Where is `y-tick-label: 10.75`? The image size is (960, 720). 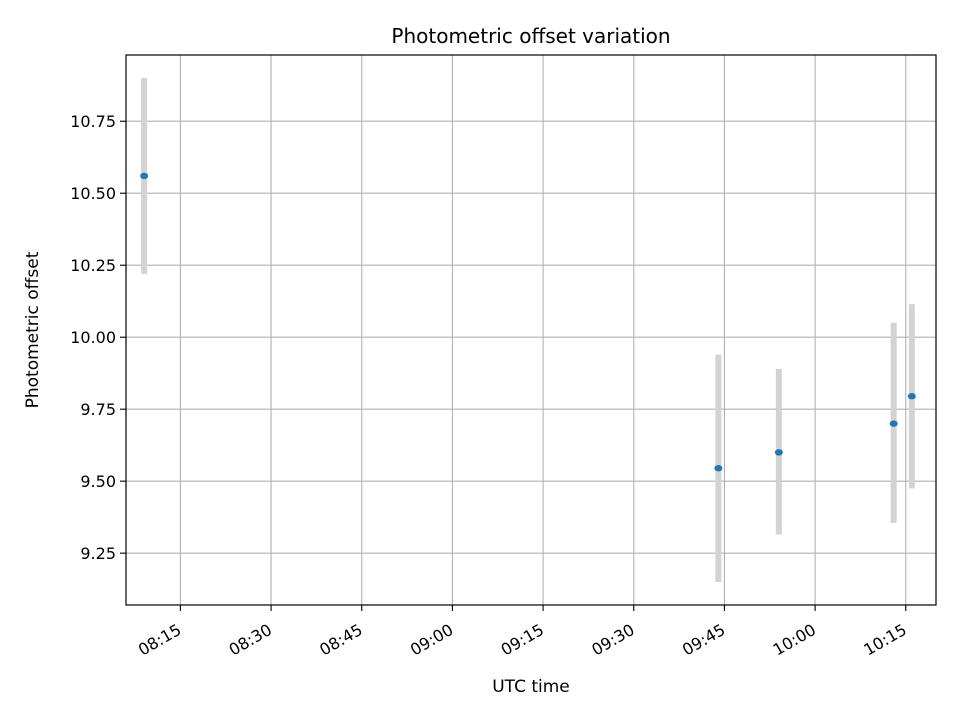 y-tick-label: 10.75 is located at coordinates (93, 121).